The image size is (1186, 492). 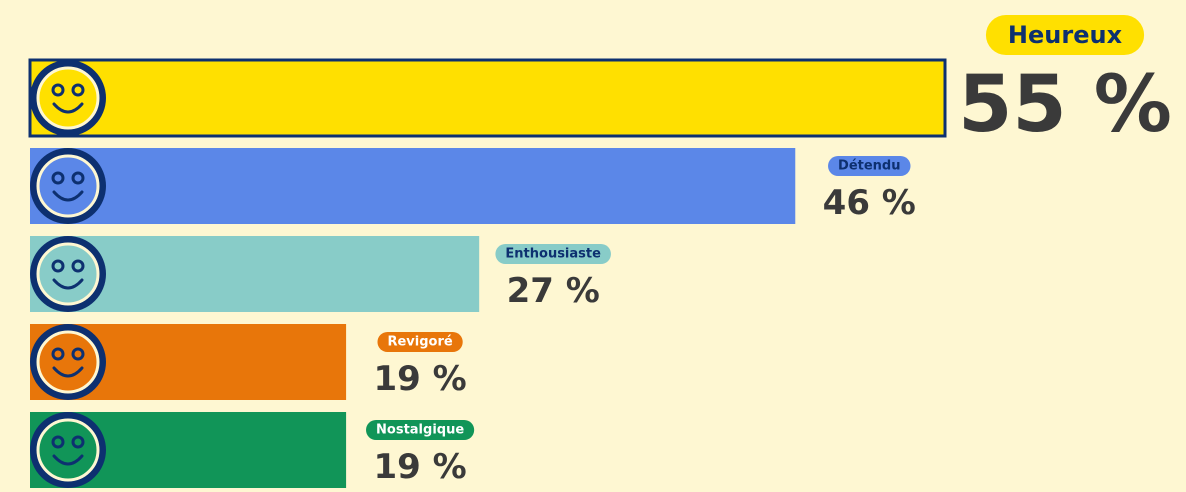 What do you see at coordinates (869, 203) in the screenshot?
I see `value-label: 46 %` at bounding box center [869, 203].